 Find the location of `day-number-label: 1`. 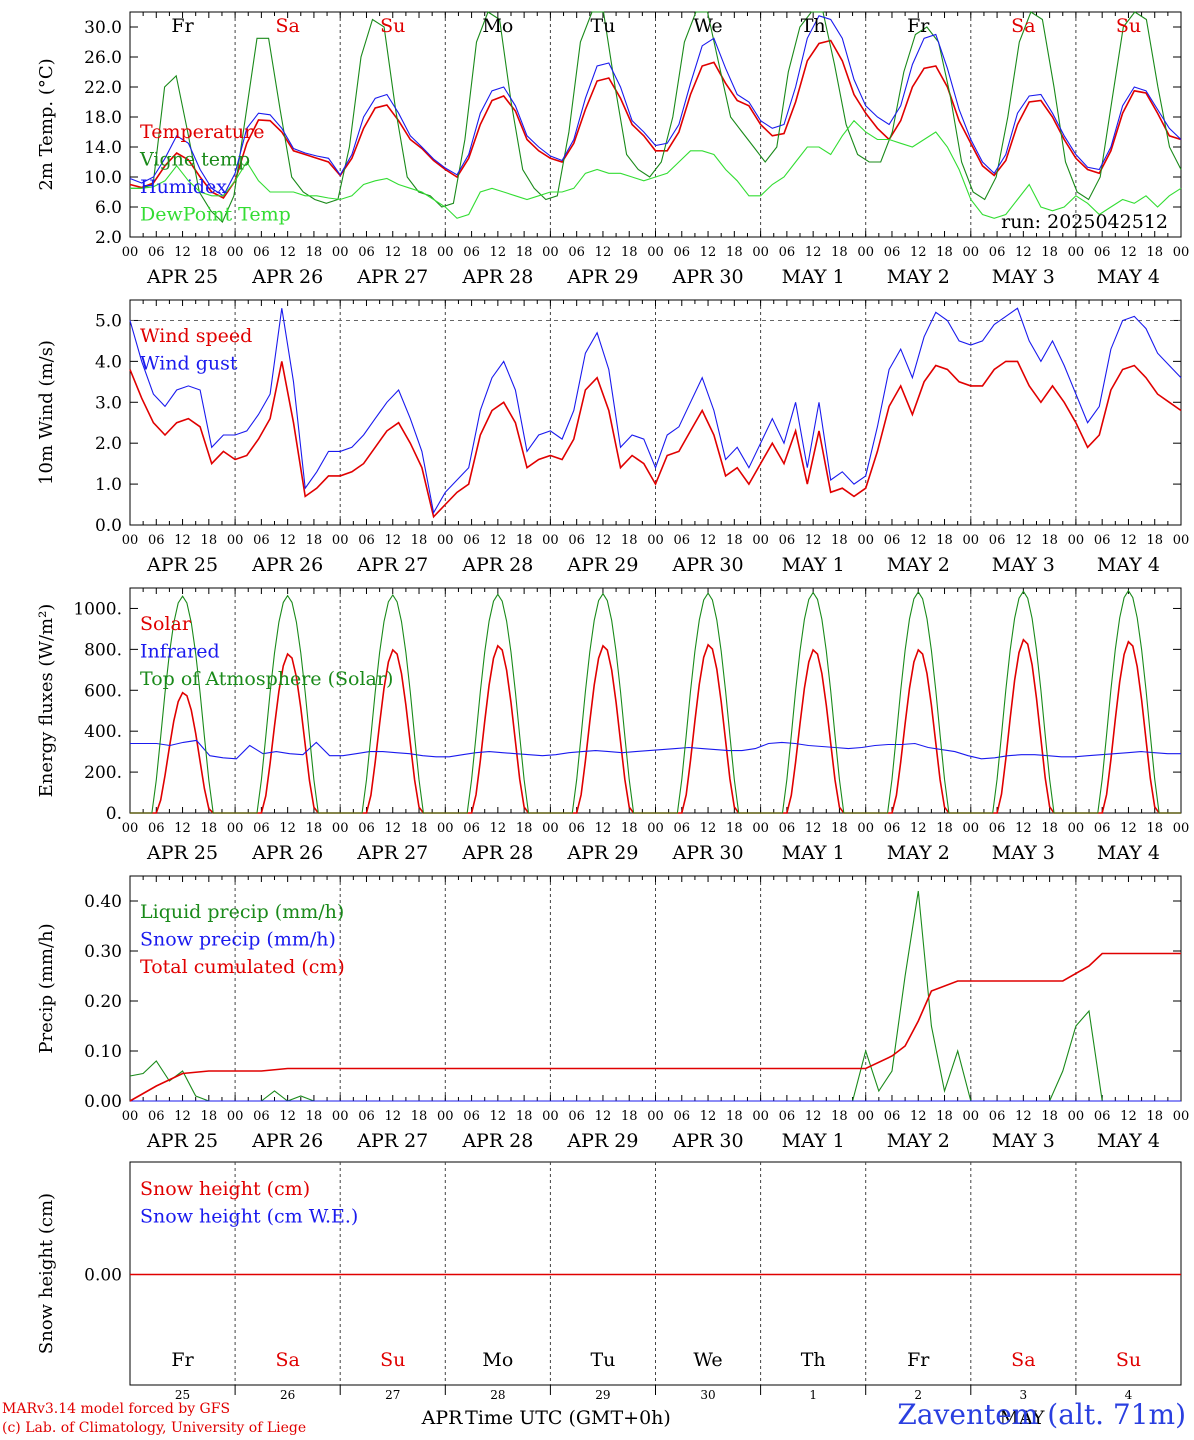

day-number-label: 1 is located at coordinates (813, 1395).